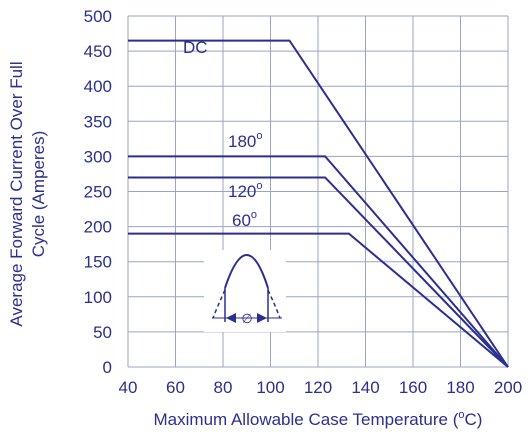 This screenshot has width=531, height=434. Describe the element at coordinates (262, 318) in the screenshot. I see `arrow-right-icon` at that location.